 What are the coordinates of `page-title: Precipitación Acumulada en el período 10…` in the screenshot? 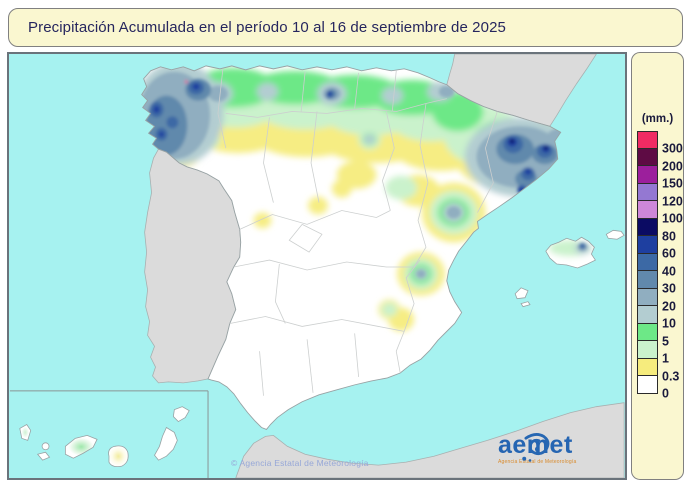 It's located at (267, 27).